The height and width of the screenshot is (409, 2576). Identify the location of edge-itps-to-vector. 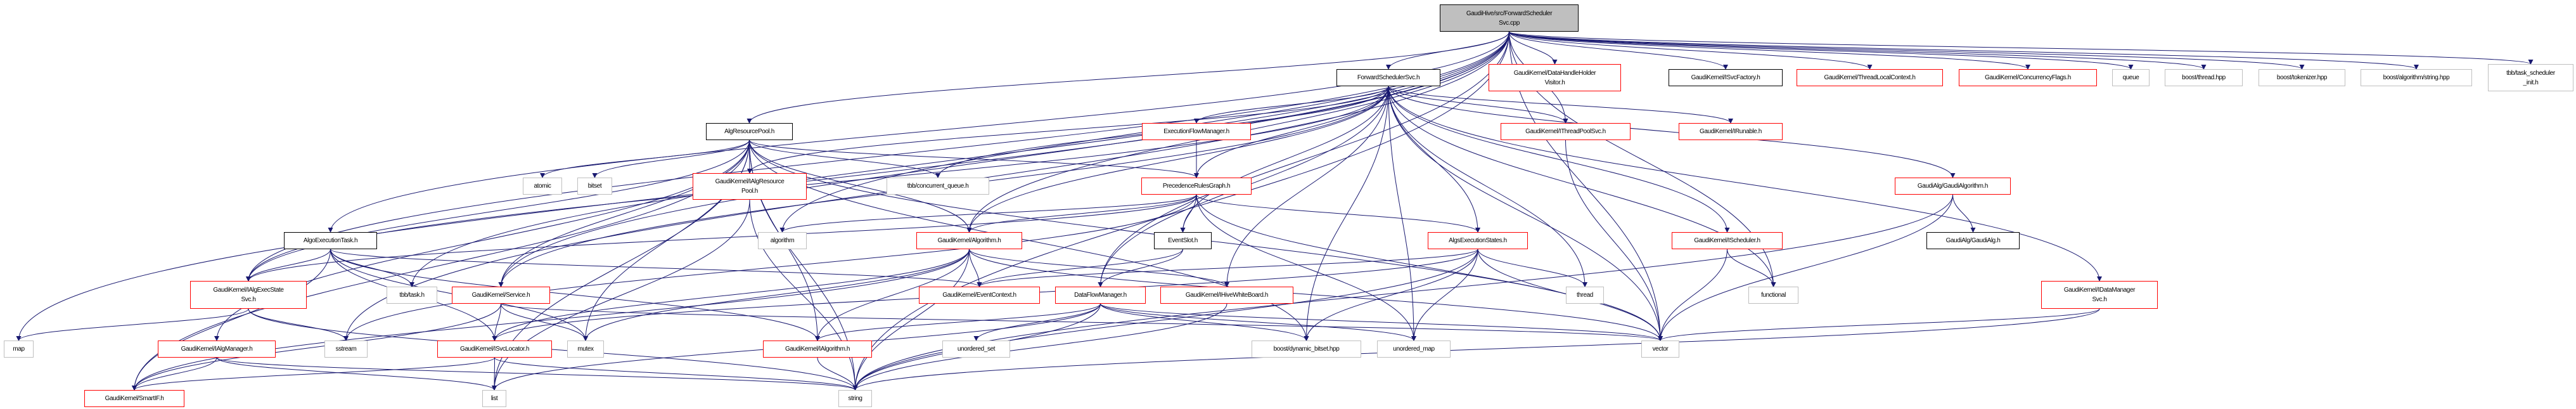
(1614, 240).